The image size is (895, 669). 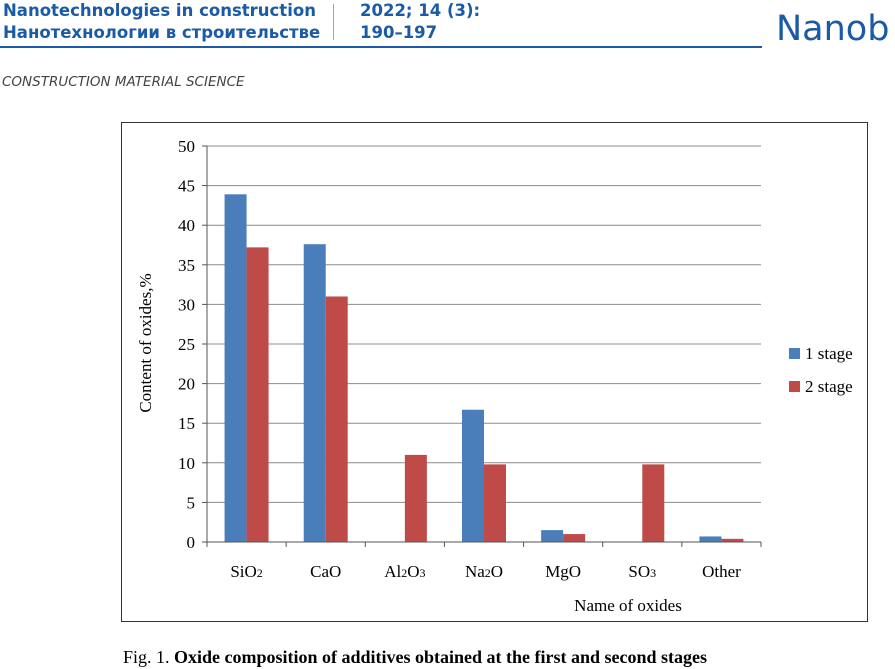 What do you see at coordinates (642, 571) in the screenshot?
I see `x-tick-label: SO3` at bounding box center [642, 571].